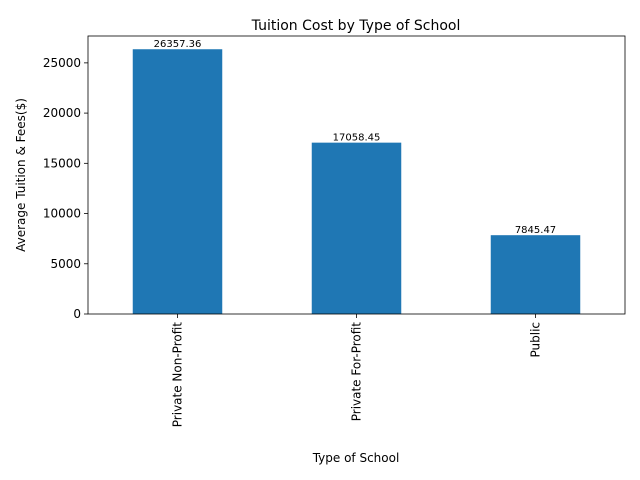 This screenshot has height=480, width=640. I want to click on x-tick-label-2: Public, so click(536, 340).